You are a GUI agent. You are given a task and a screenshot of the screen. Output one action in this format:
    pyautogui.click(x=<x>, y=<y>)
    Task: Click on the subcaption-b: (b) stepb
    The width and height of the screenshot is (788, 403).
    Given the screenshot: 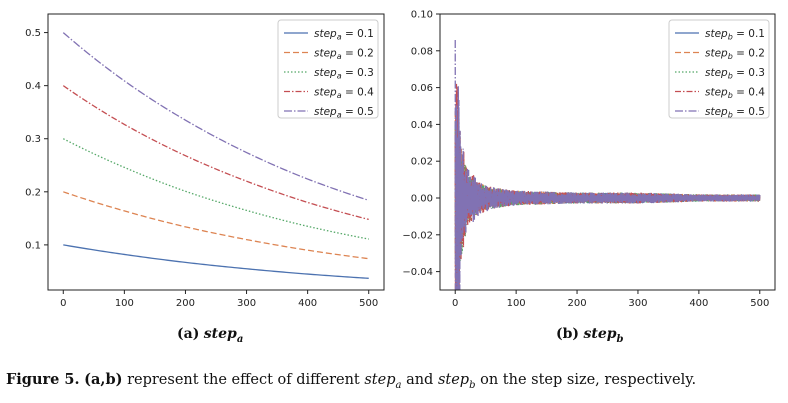 What is the action you would take?
    pyautogui.click(x=590, y=335)
    